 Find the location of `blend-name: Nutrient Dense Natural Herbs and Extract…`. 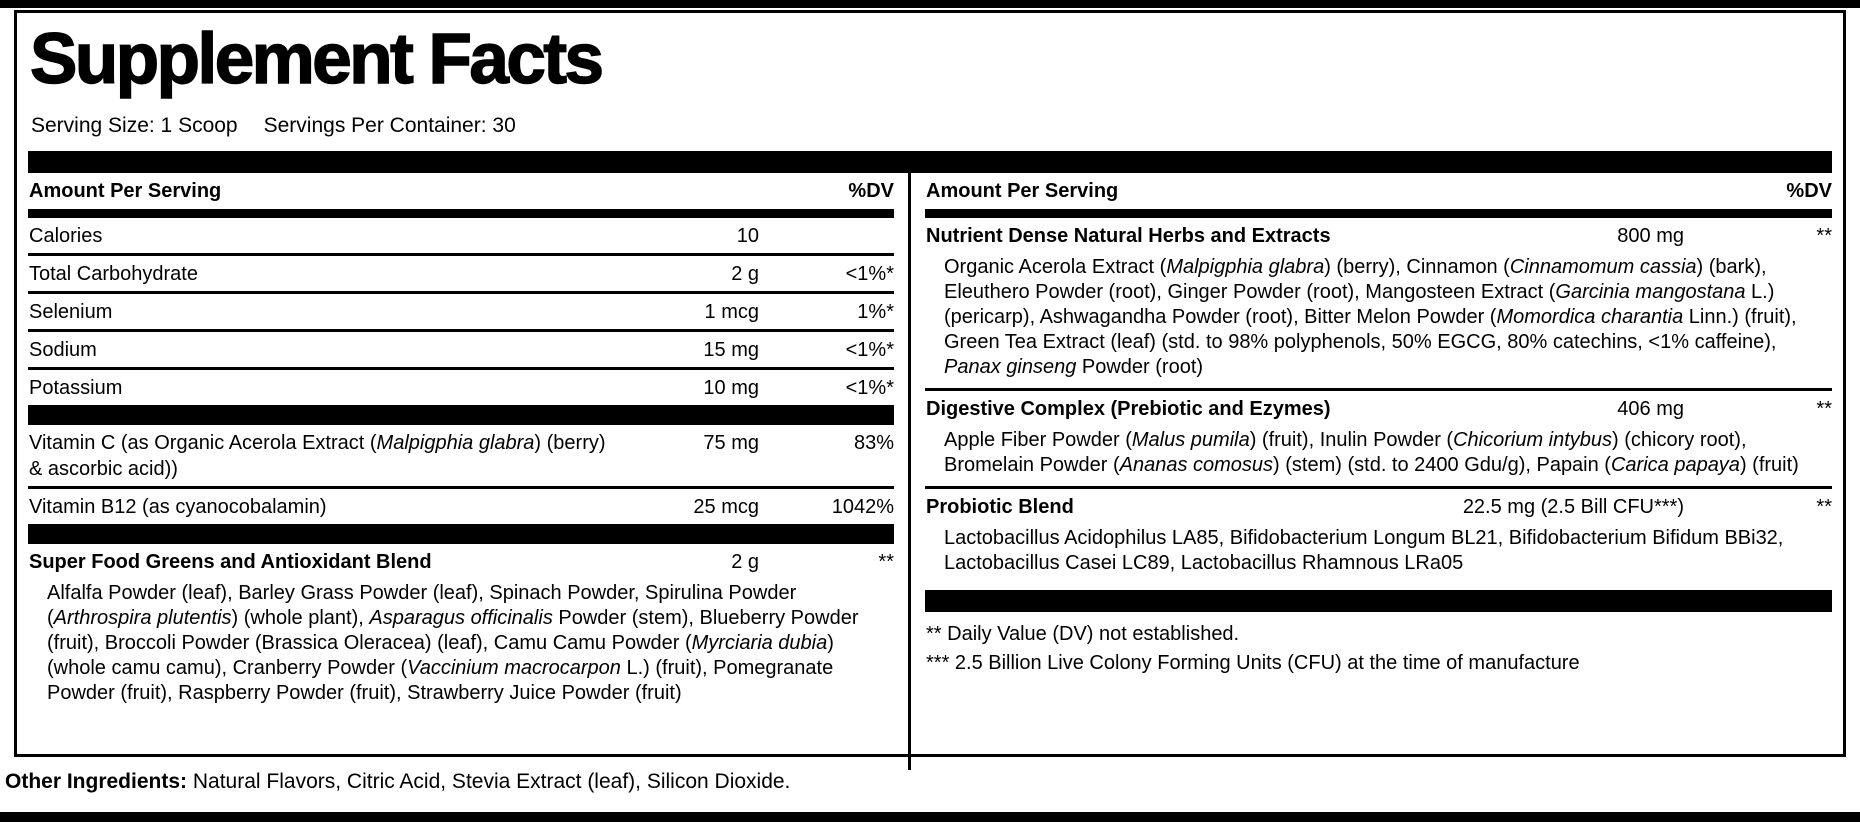

blend-name: Nutrient Dense Natural Herbs and Extract… is located at coordinates (1128, 235).